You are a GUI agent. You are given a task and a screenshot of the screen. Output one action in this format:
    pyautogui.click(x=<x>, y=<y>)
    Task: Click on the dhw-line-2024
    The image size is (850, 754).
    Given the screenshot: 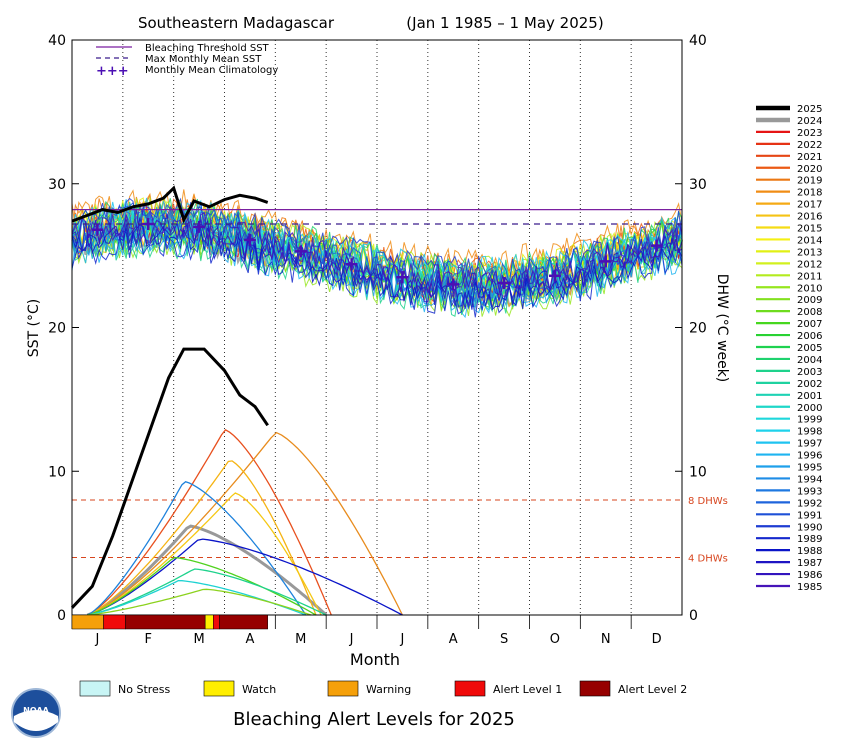 What is the action you would take?
    pyautogui.click(x=207, y=570)
    